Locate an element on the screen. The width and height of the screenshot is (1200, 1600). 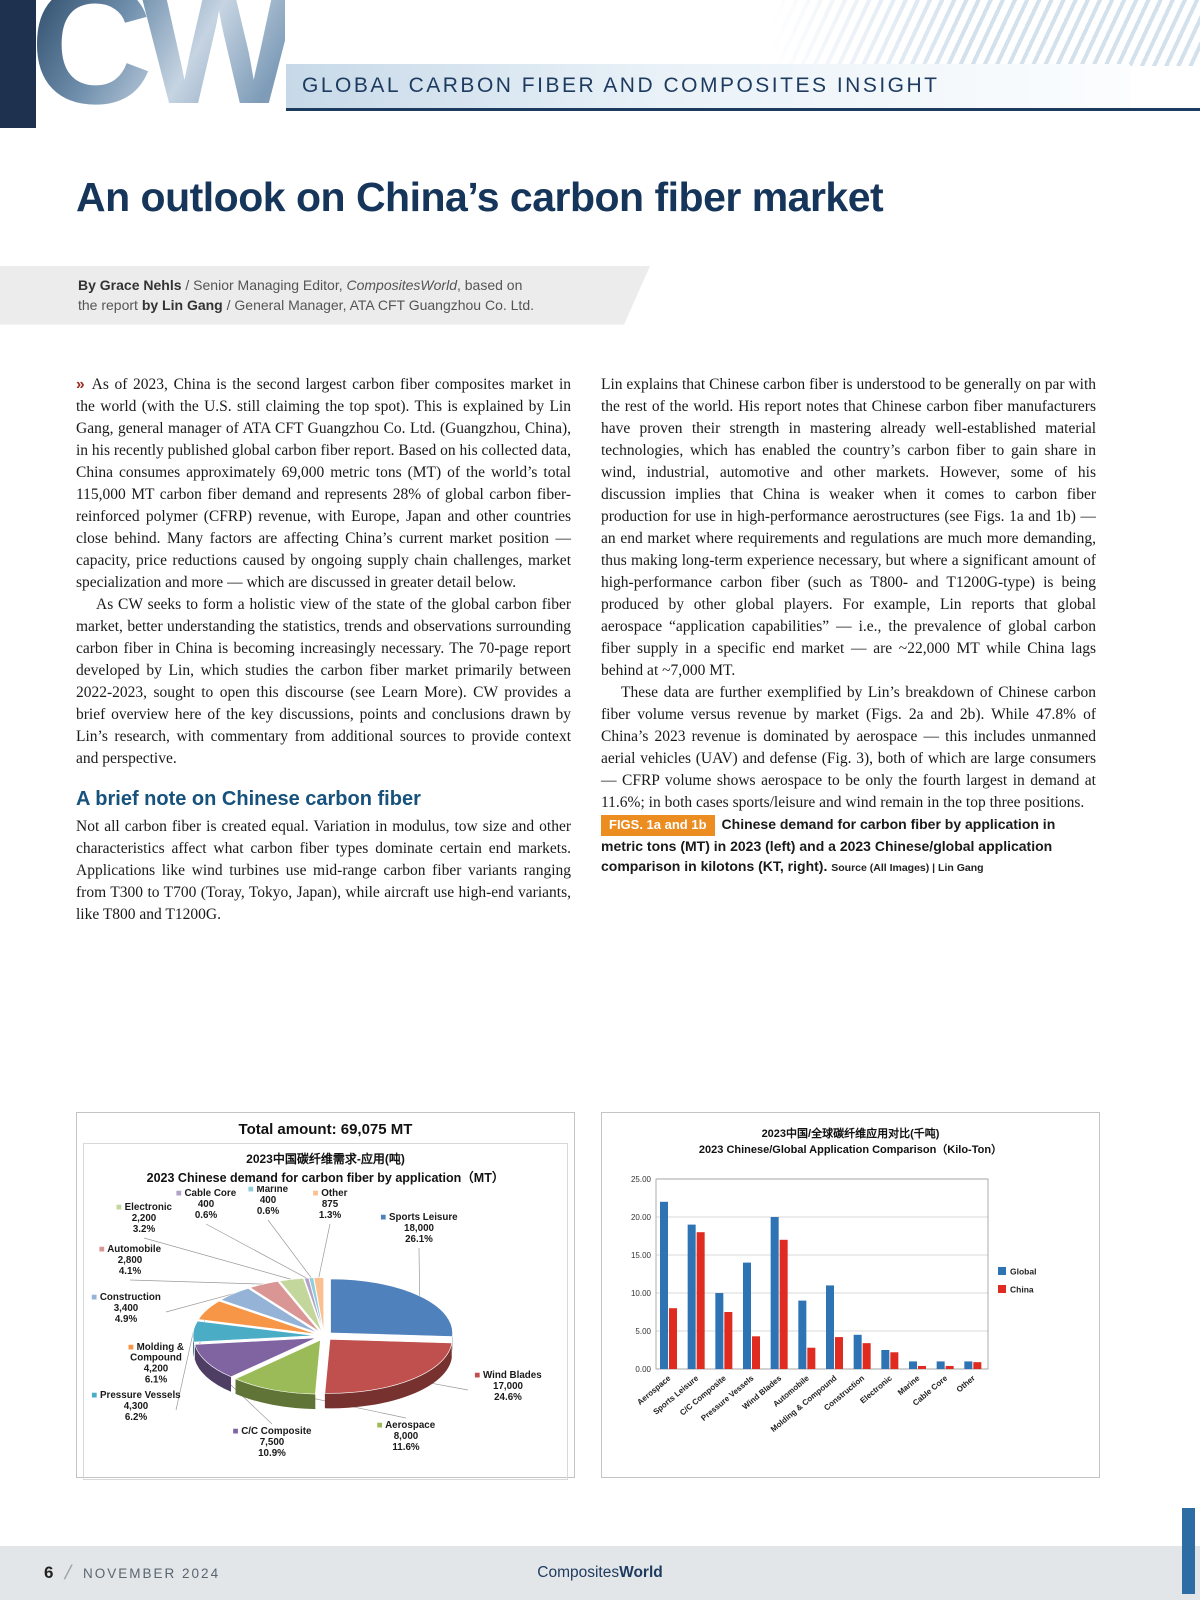
figure-caption-source: Source (All Images) | Lin Gang is located at coordinates (907, 868).